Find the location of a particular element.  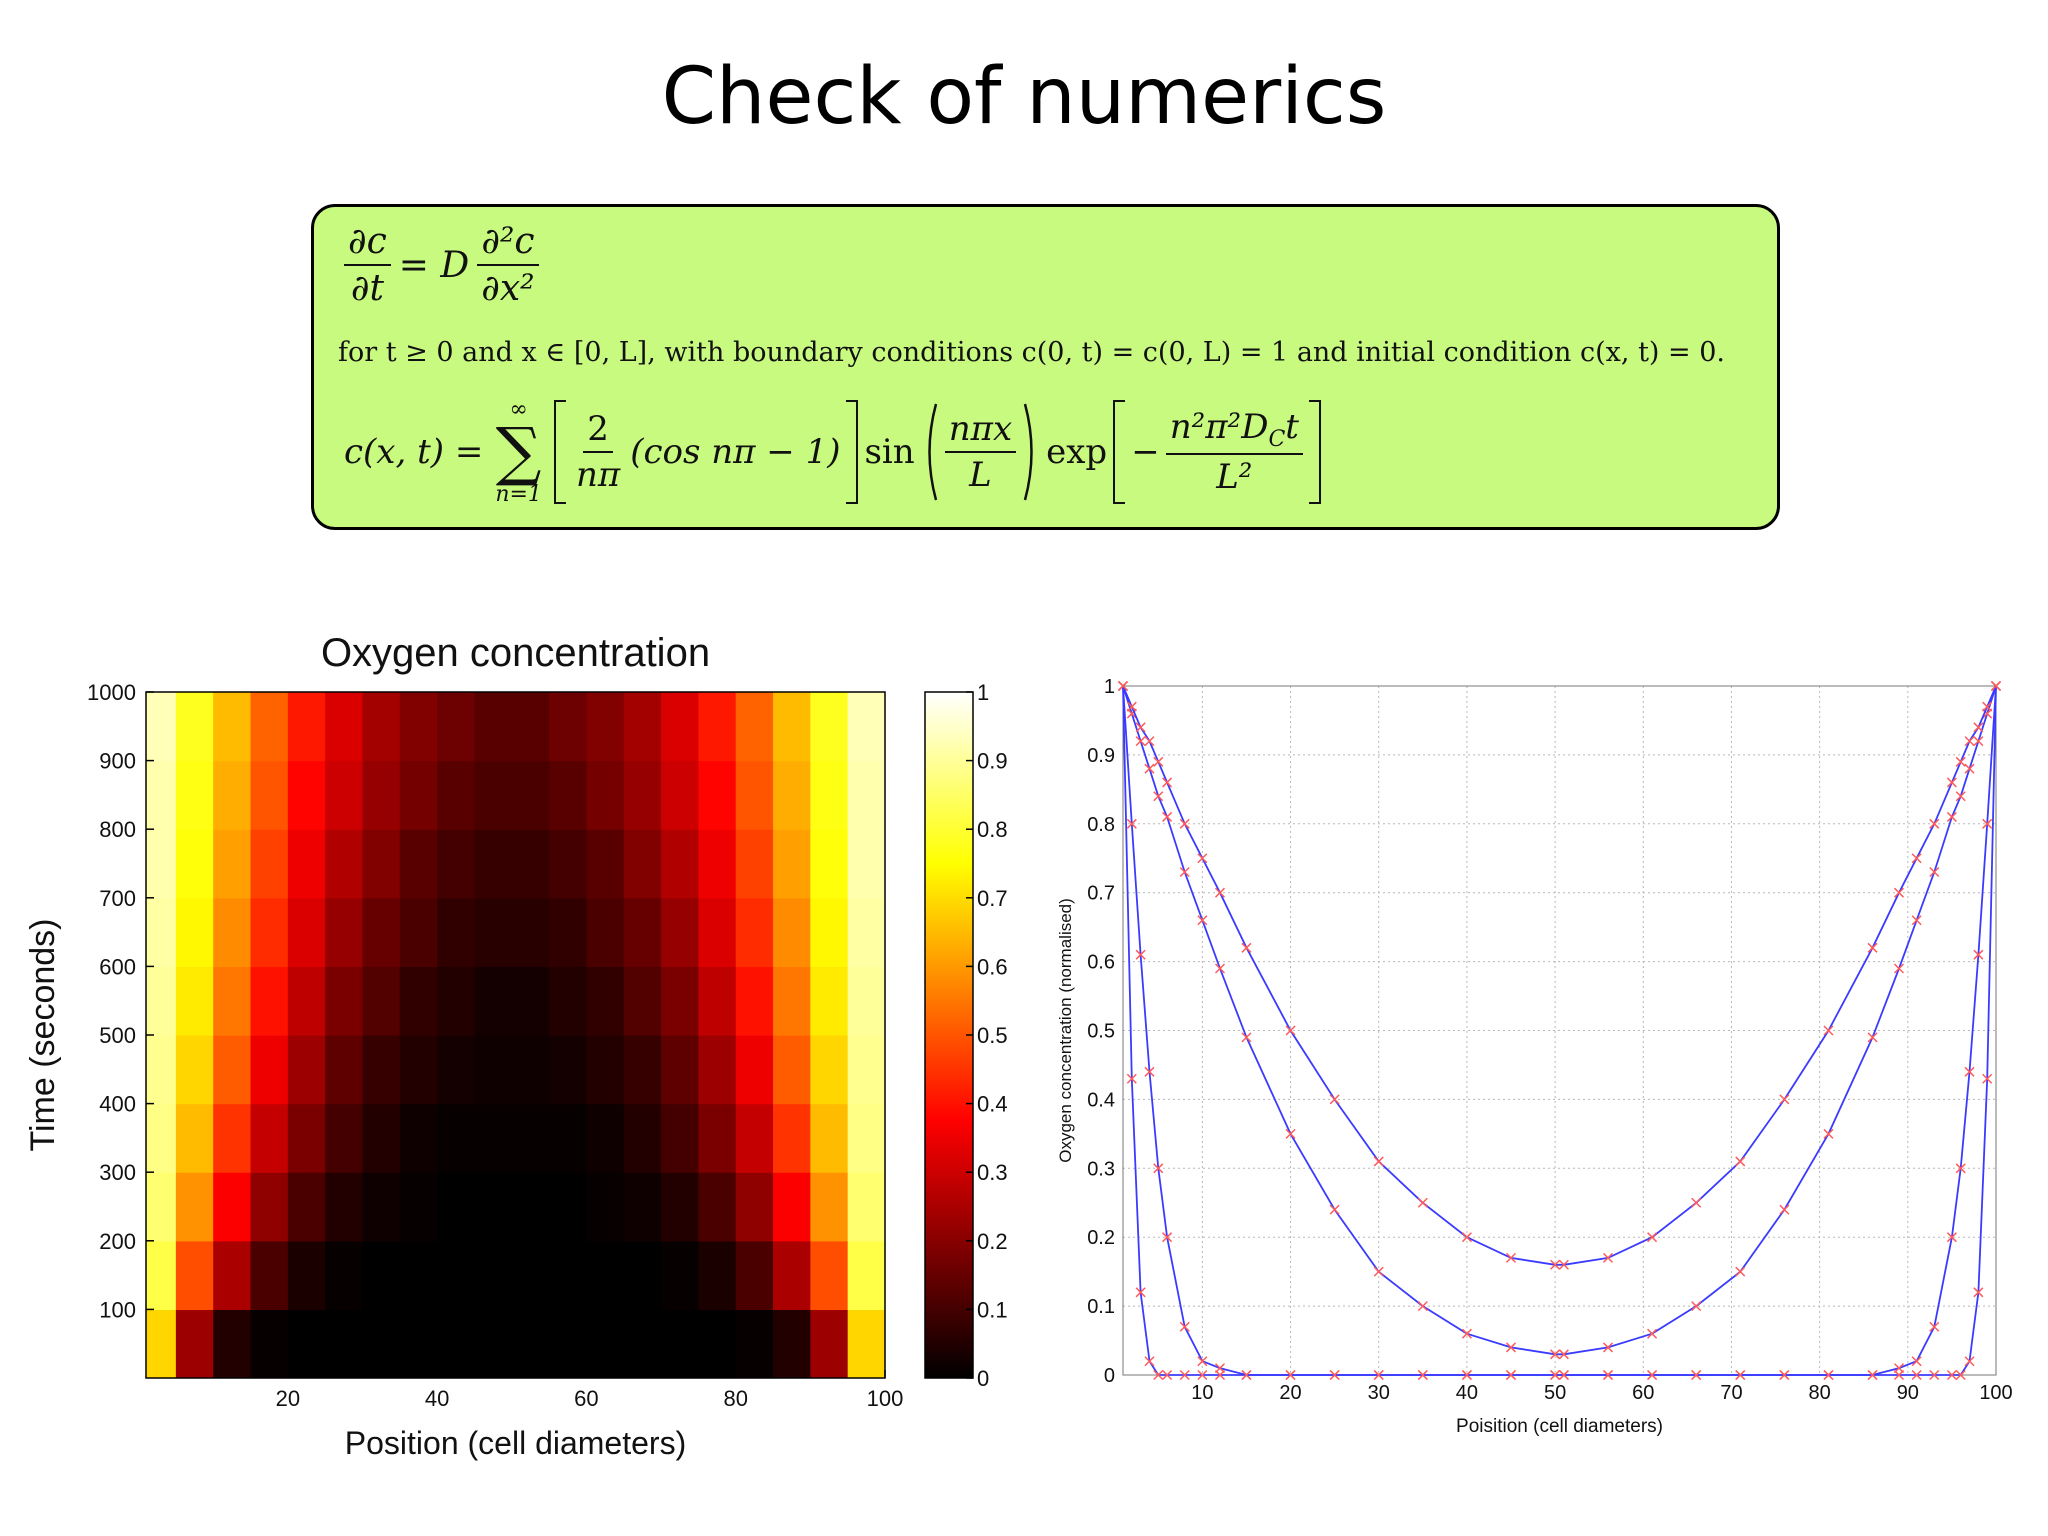

numerator-part: n²π²D is located at coordinates (1219, 426).